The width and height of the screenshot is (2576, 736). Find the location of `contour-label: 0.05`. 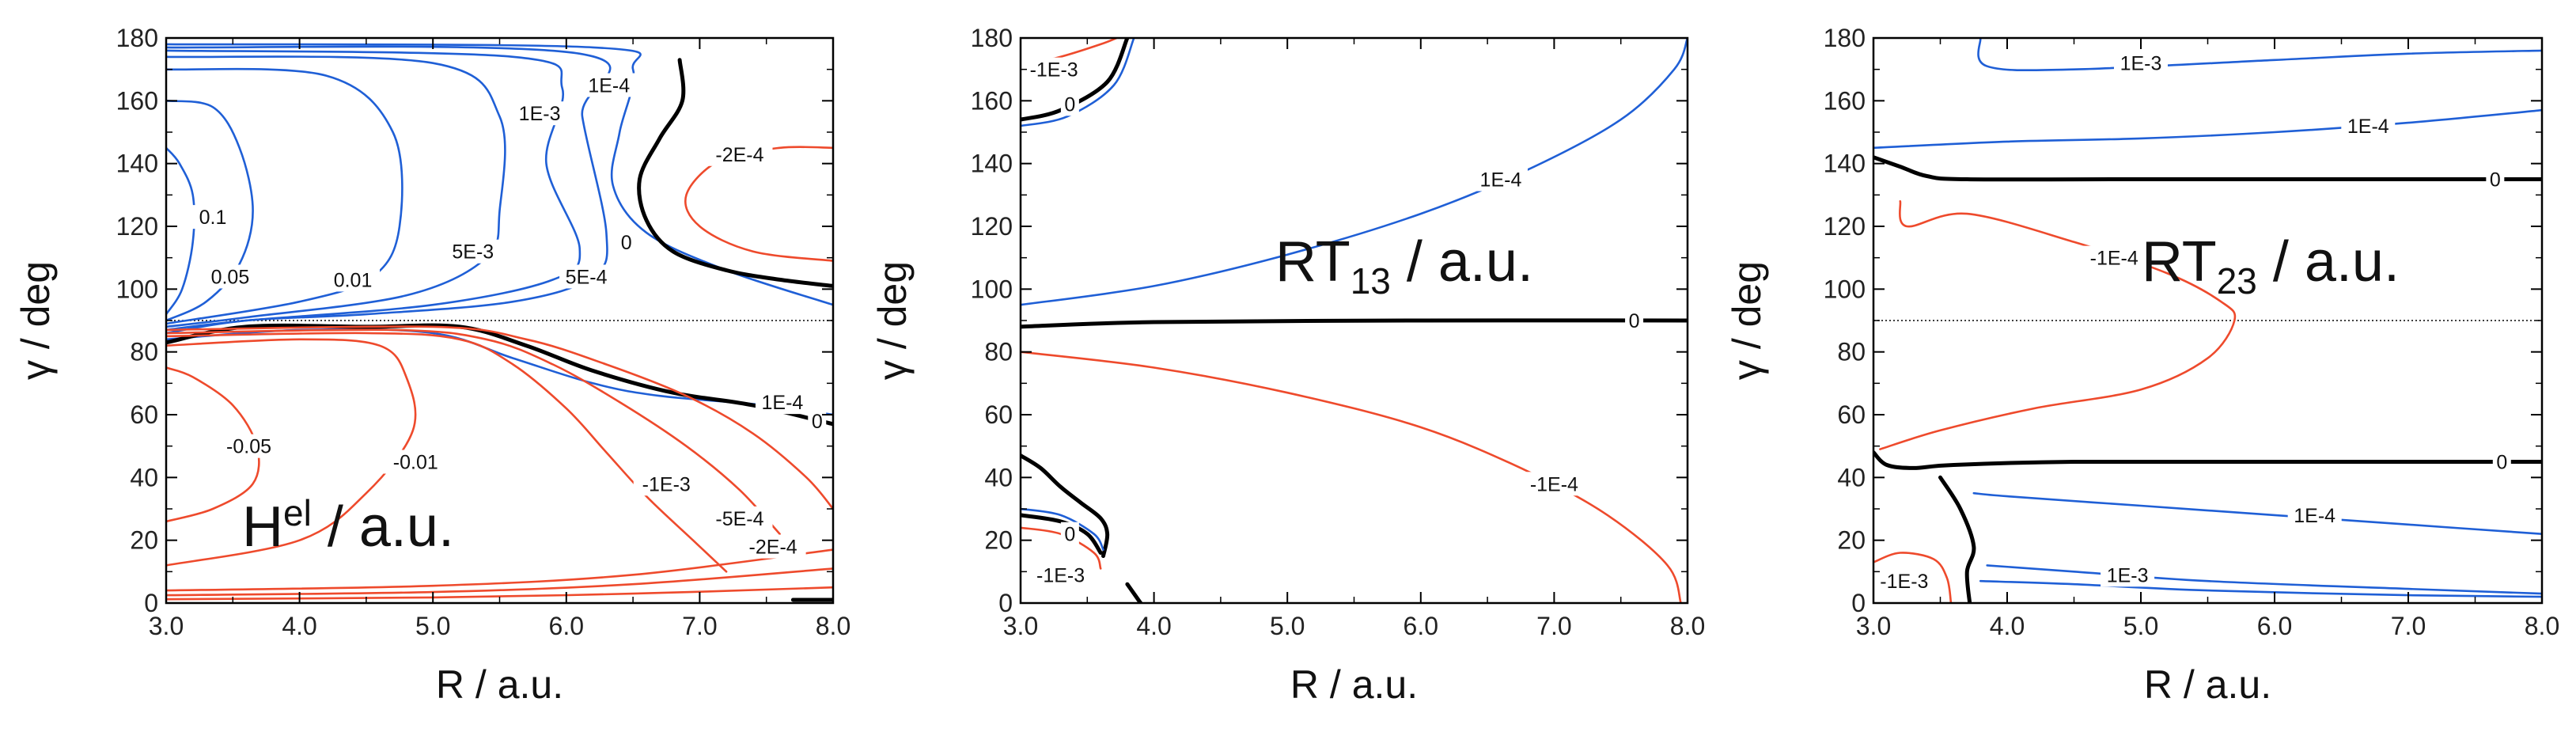

contour-label: 0.05 is located at coordinates (230, 277).